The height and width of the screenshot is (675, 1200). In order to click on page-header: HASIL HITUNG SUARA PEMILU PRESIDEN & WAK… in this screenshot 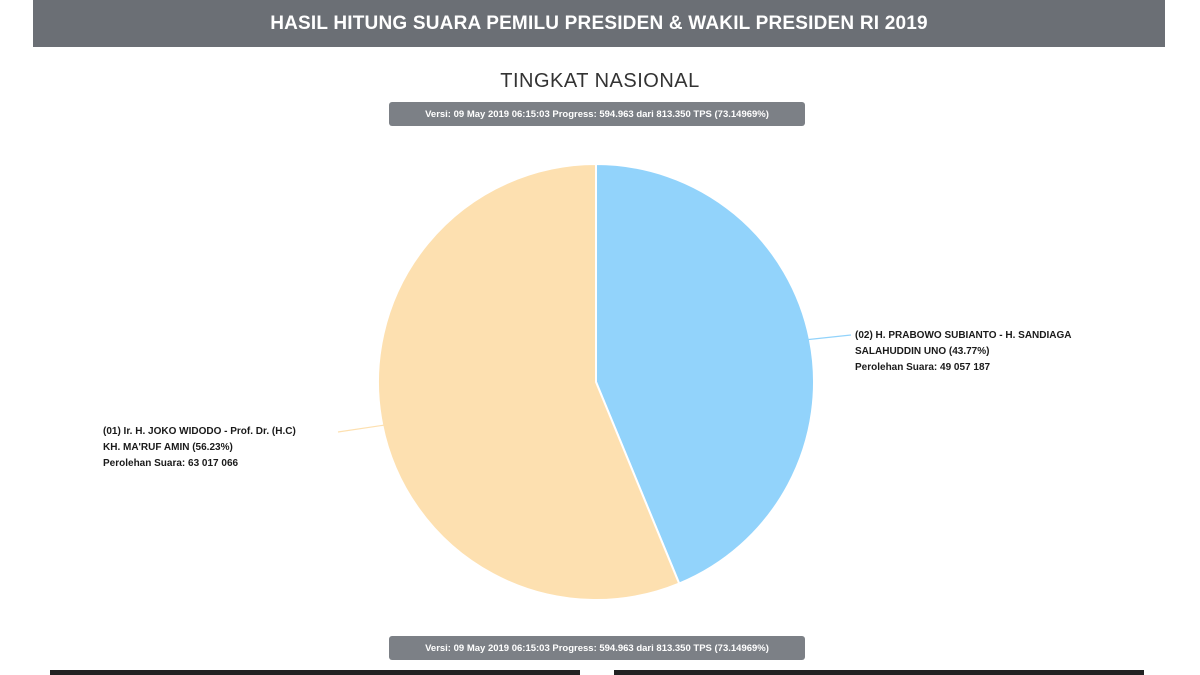, I will do `click(599, 23)`.